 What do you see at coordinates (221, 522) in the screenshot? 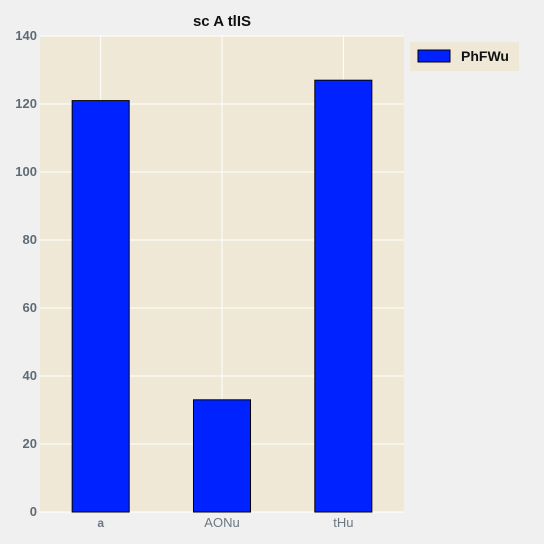
I see `x-tick-label: AONu` at bounding box center [221, 522].